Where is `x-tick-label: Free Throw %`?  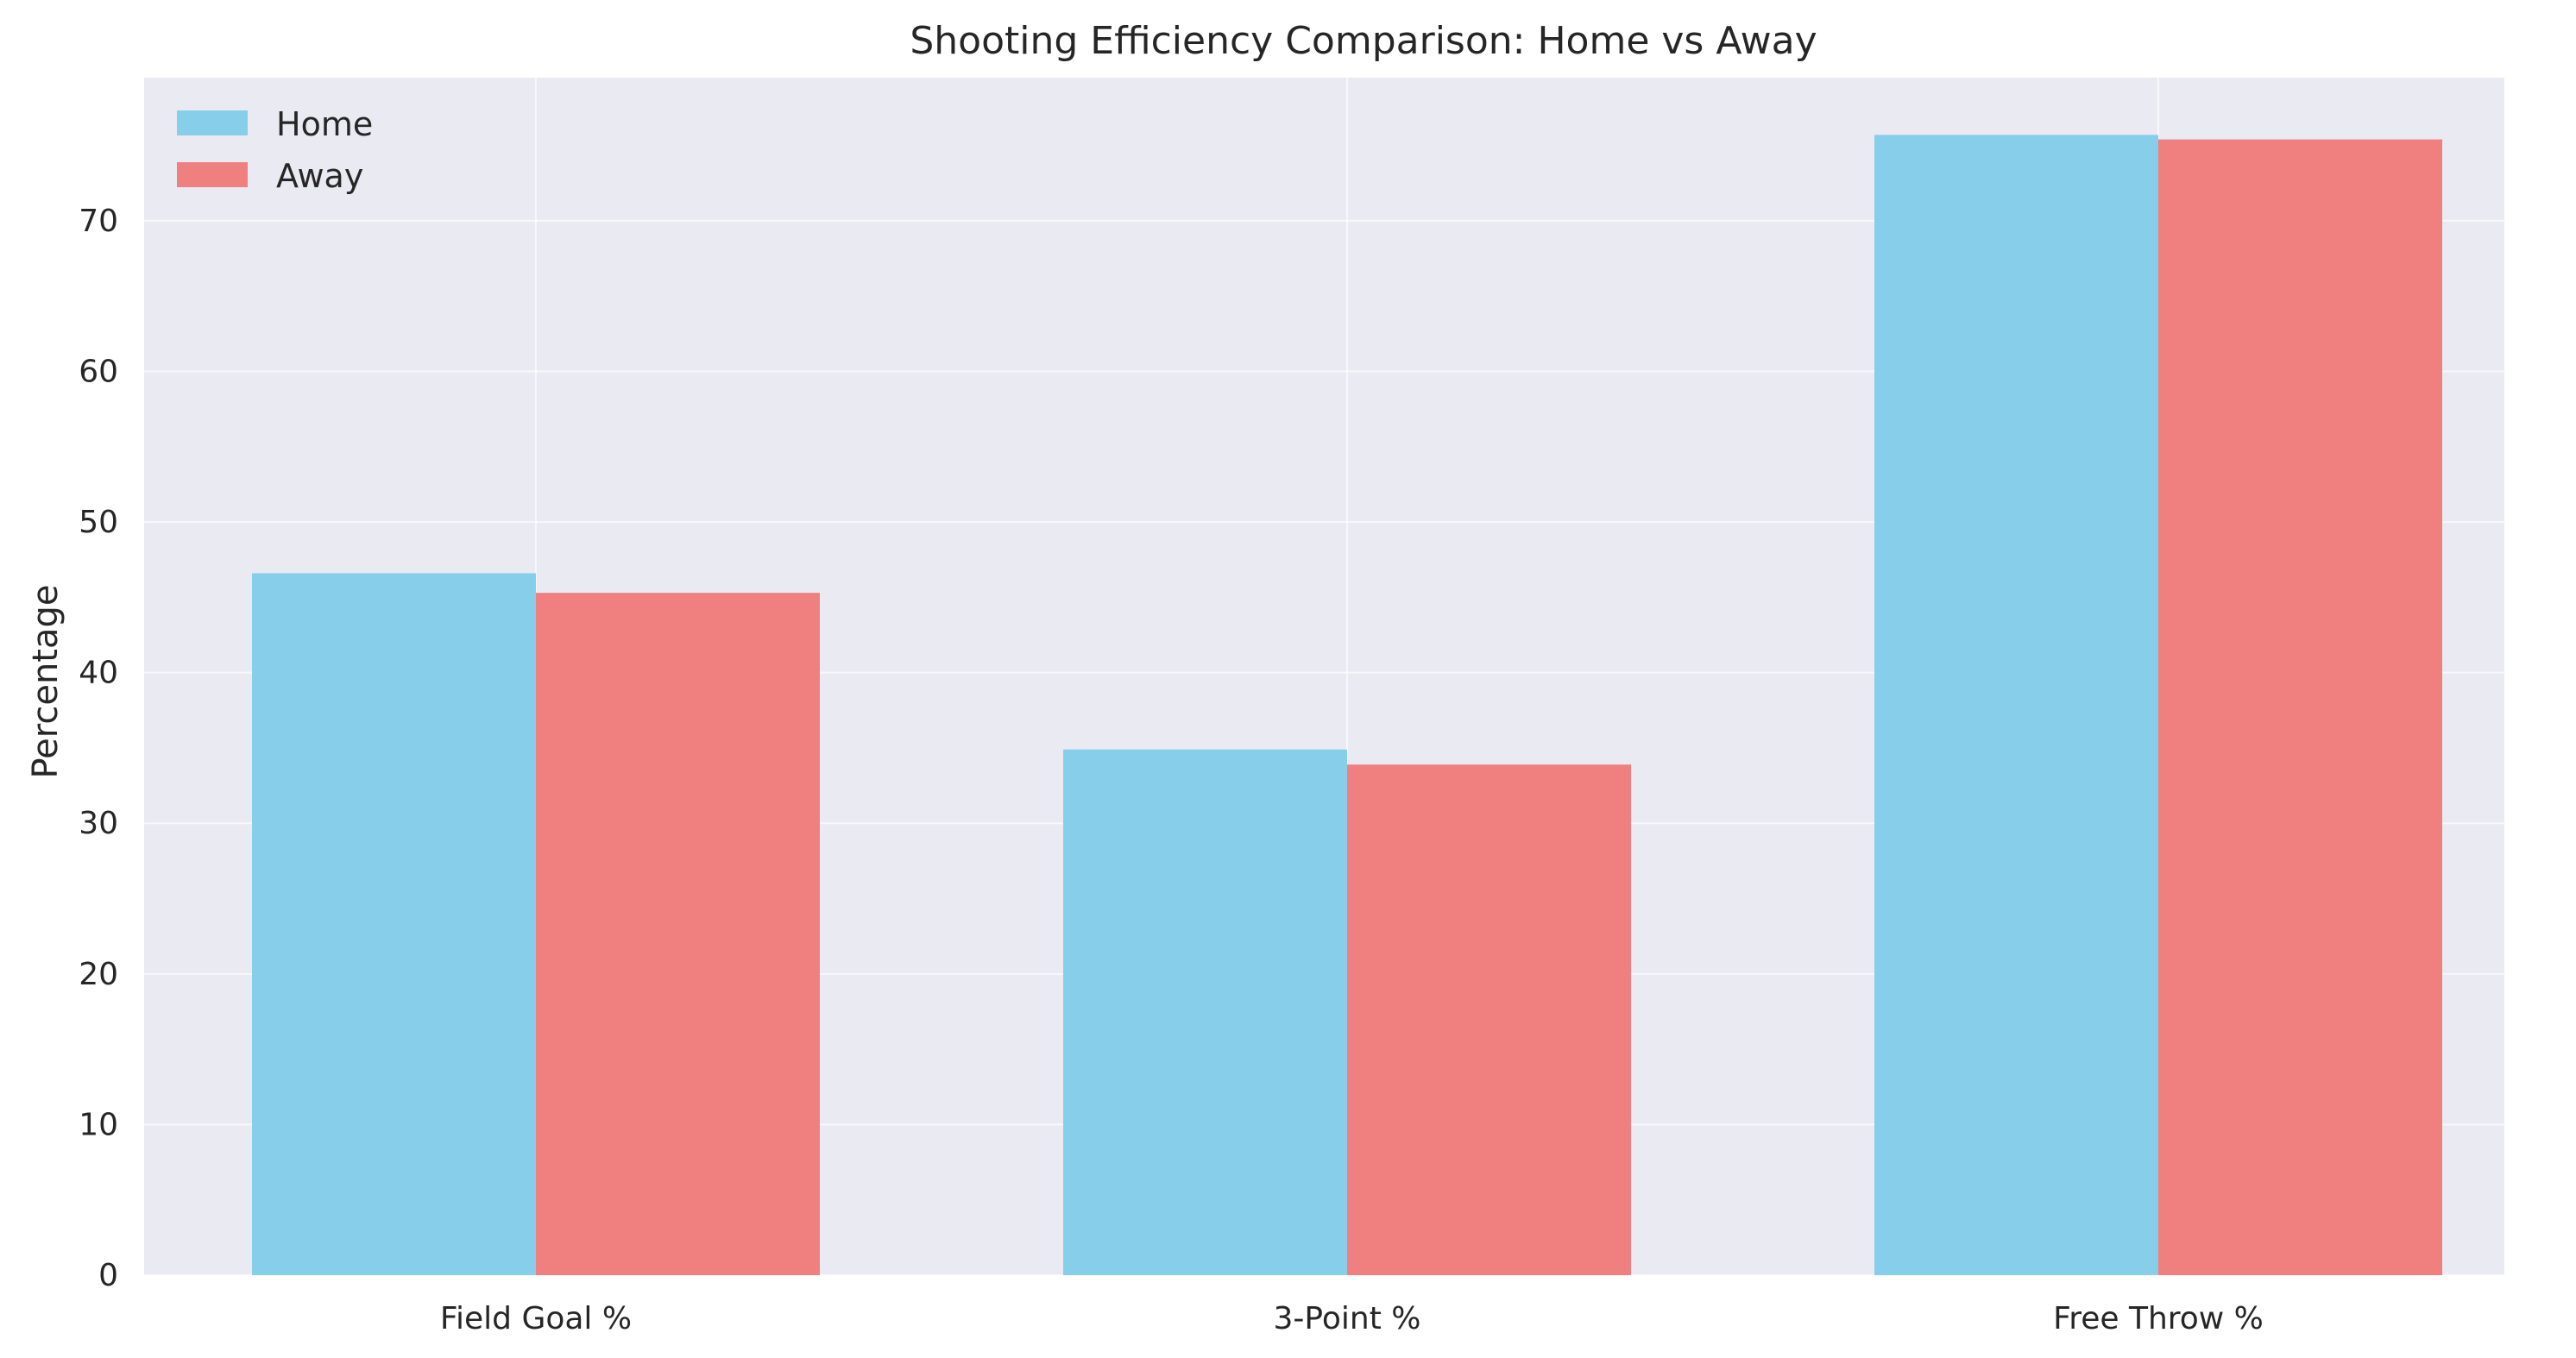 x-tick-label: Free Throw % is located at coordinates (2158, 1319).